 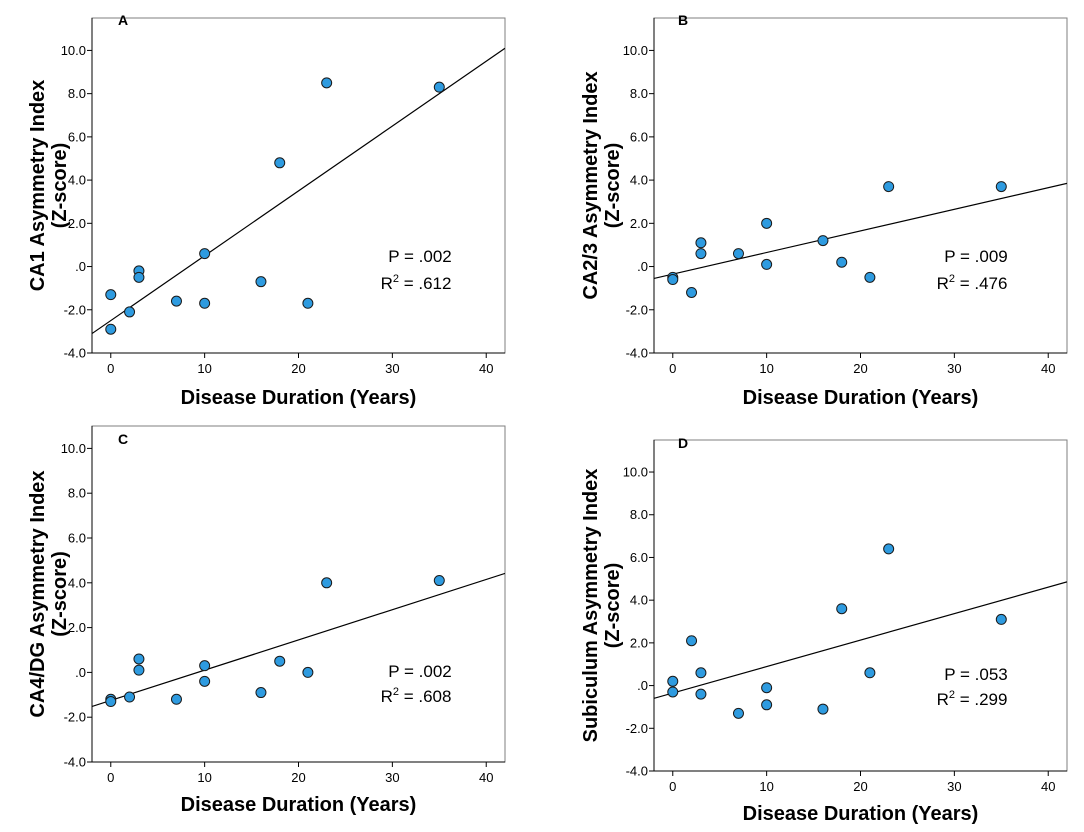 I want to click on y-axis-title: CA4/DG Asymmetry Index(Z-score), so click(x=49, y=593).